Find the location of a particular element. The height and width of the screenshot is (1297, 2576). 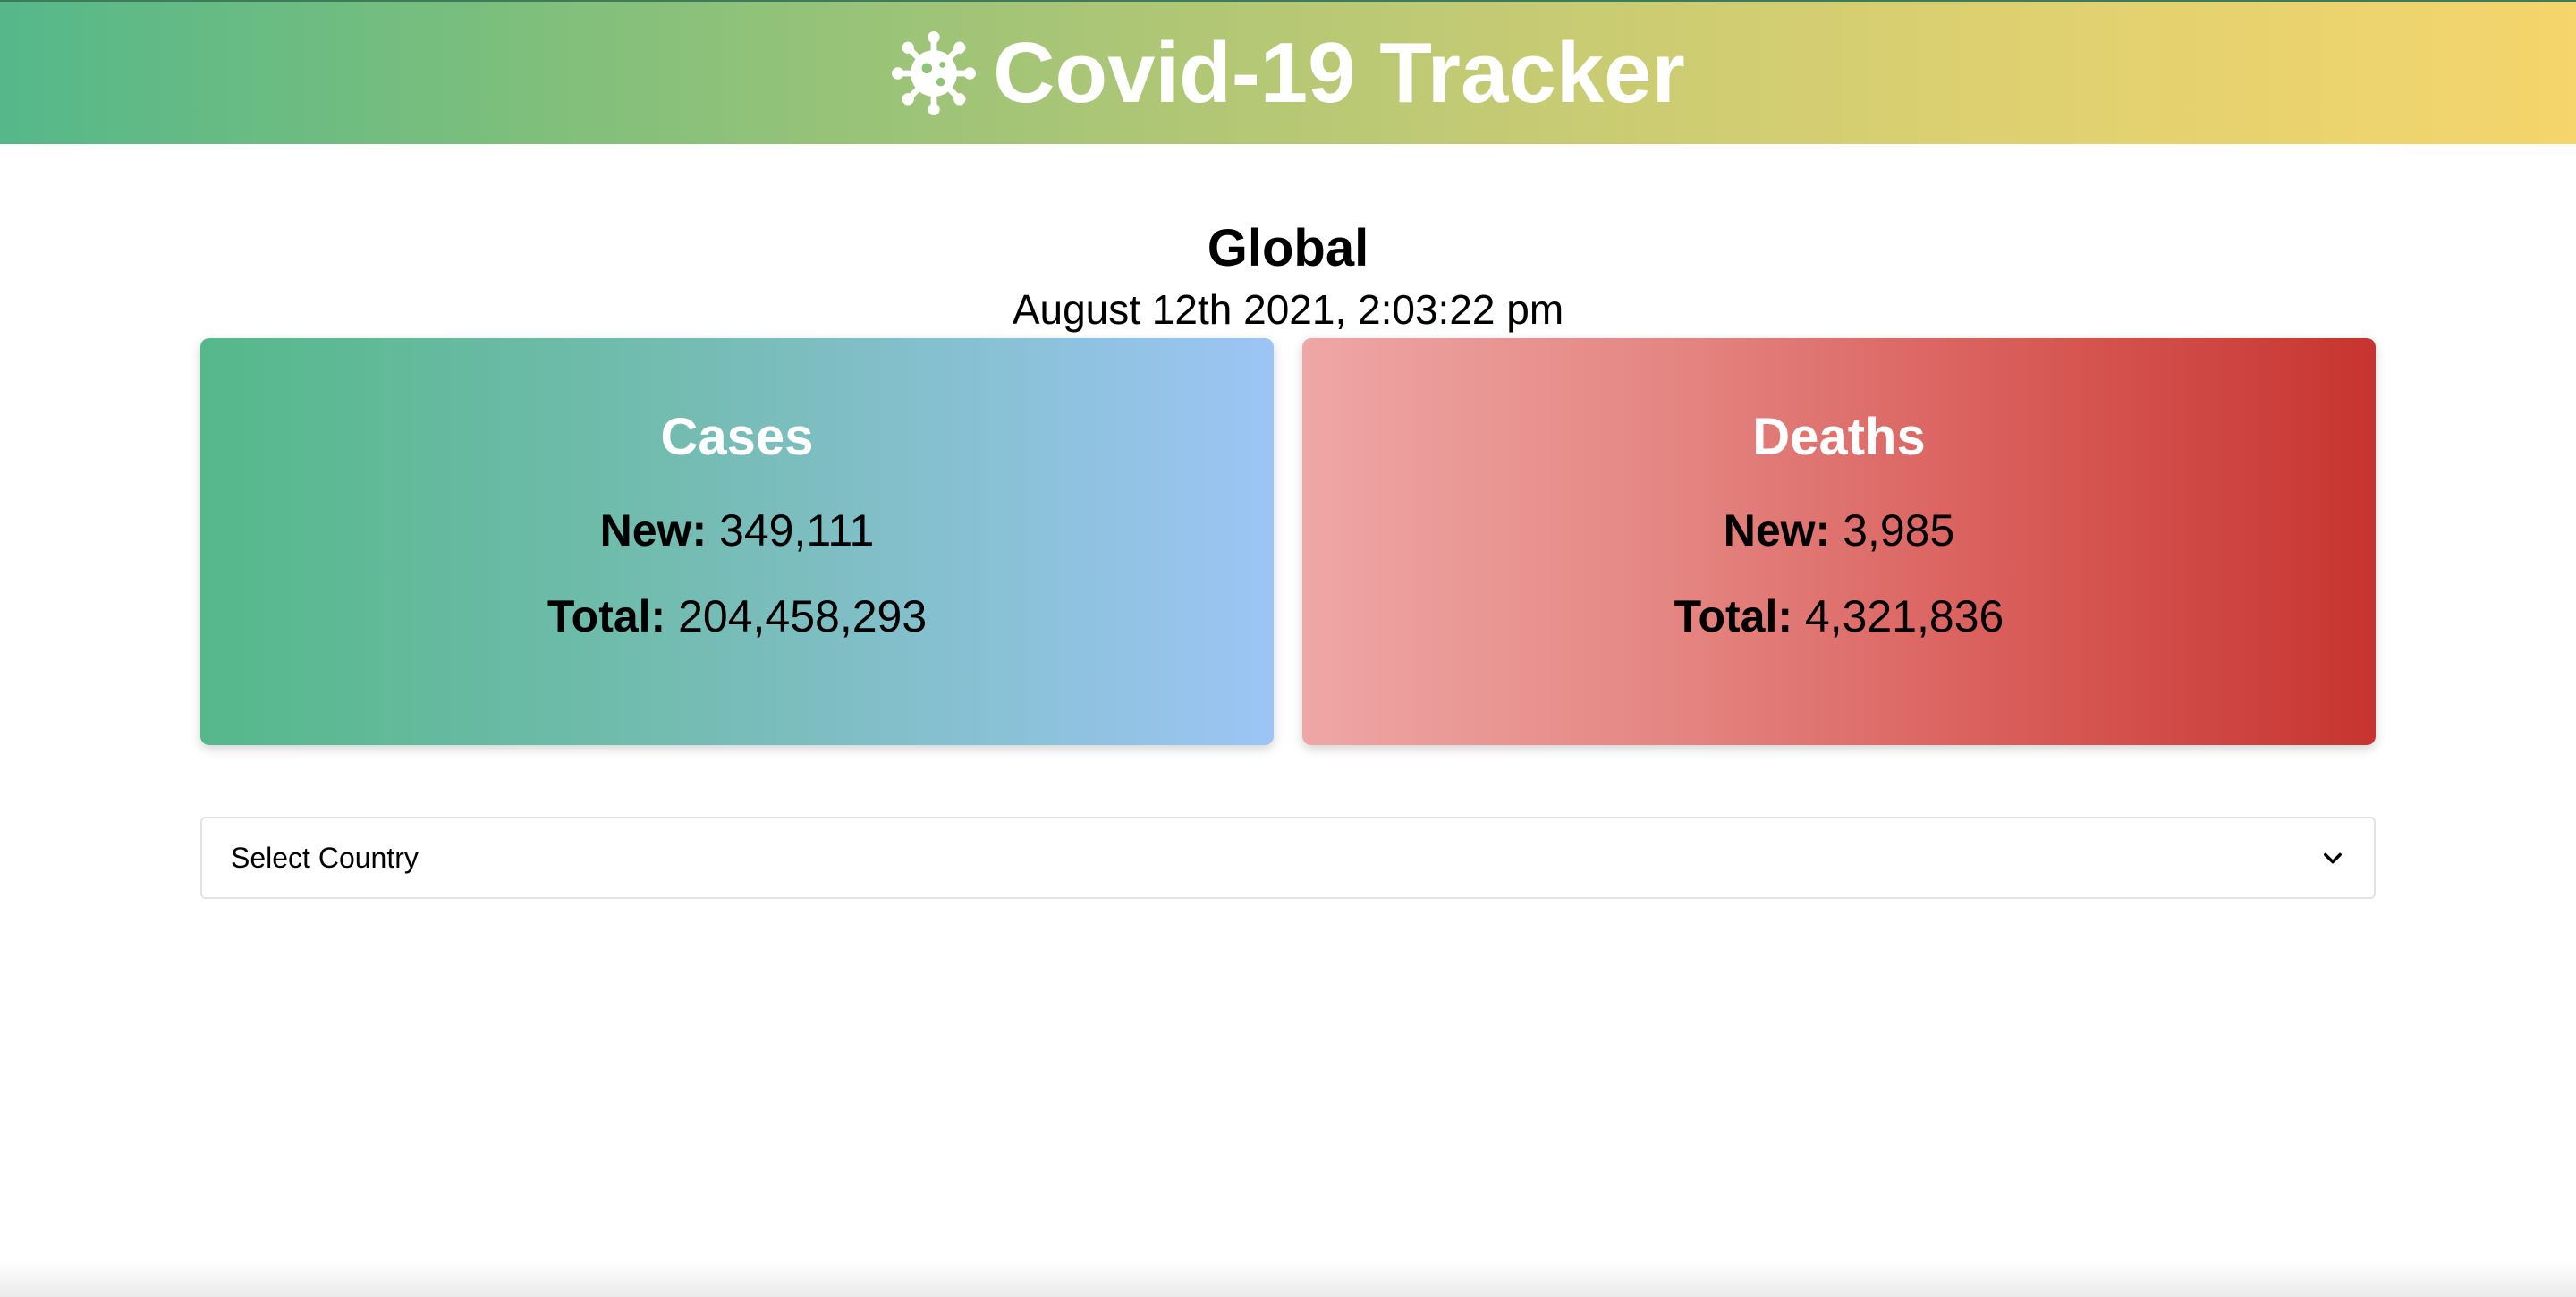

app-header: Covid-19 Tracker is located at coordinates (1288, 72).